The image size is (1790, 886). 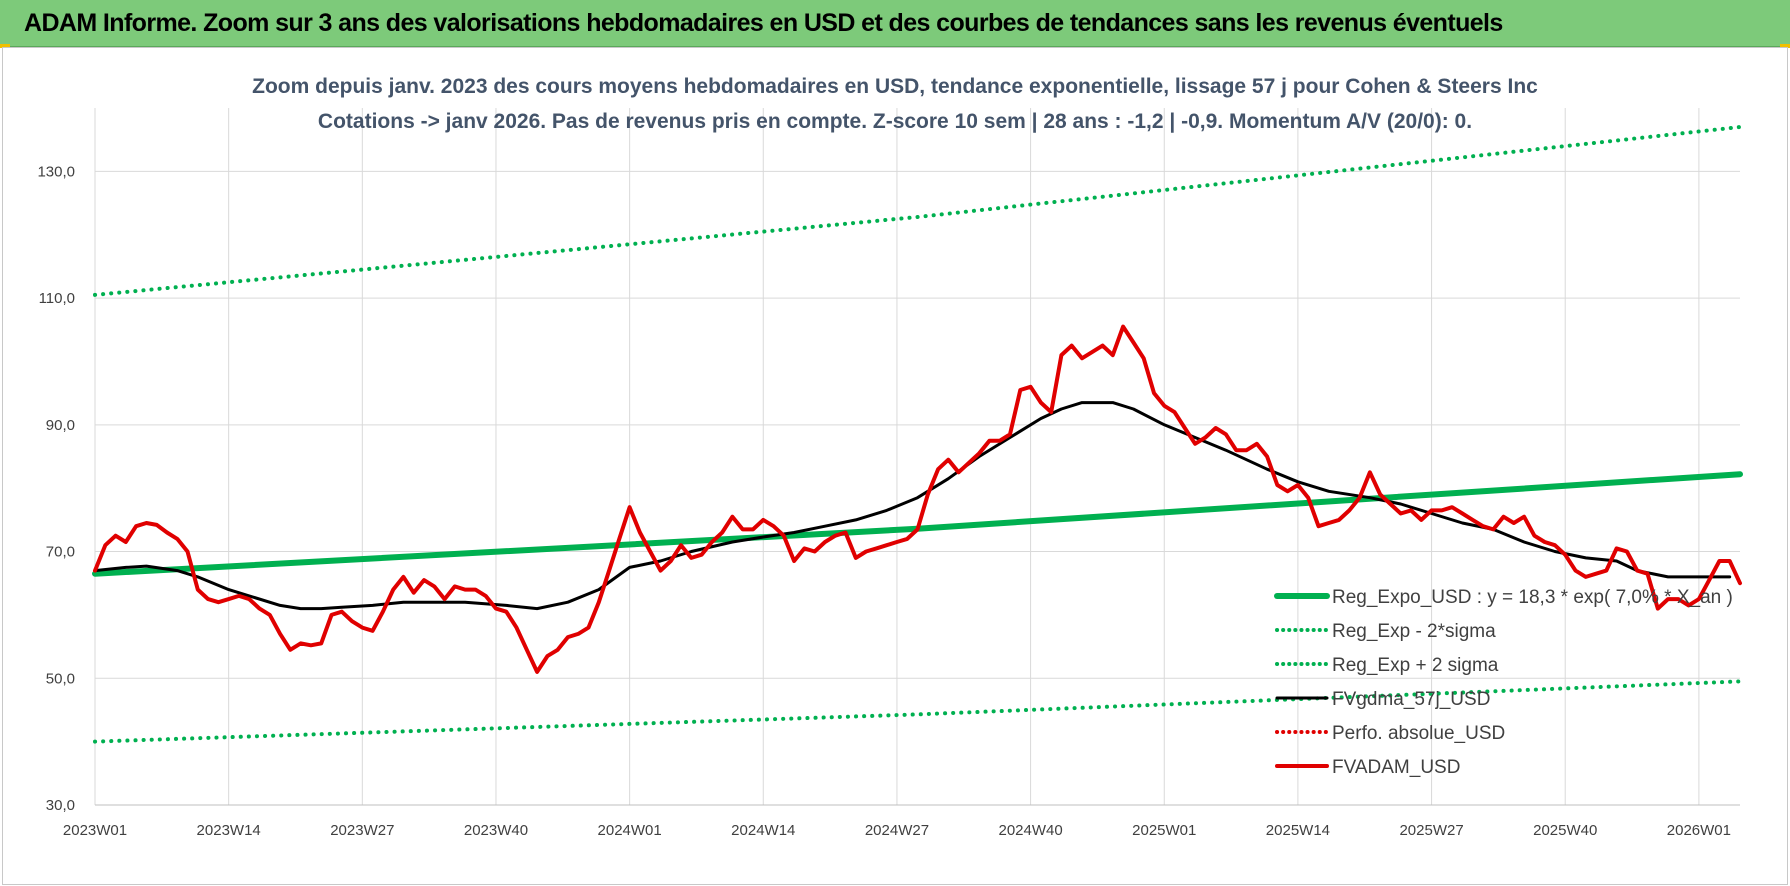 I want to click on x-tick-label: 2024W27, so click(x=897, y=830).